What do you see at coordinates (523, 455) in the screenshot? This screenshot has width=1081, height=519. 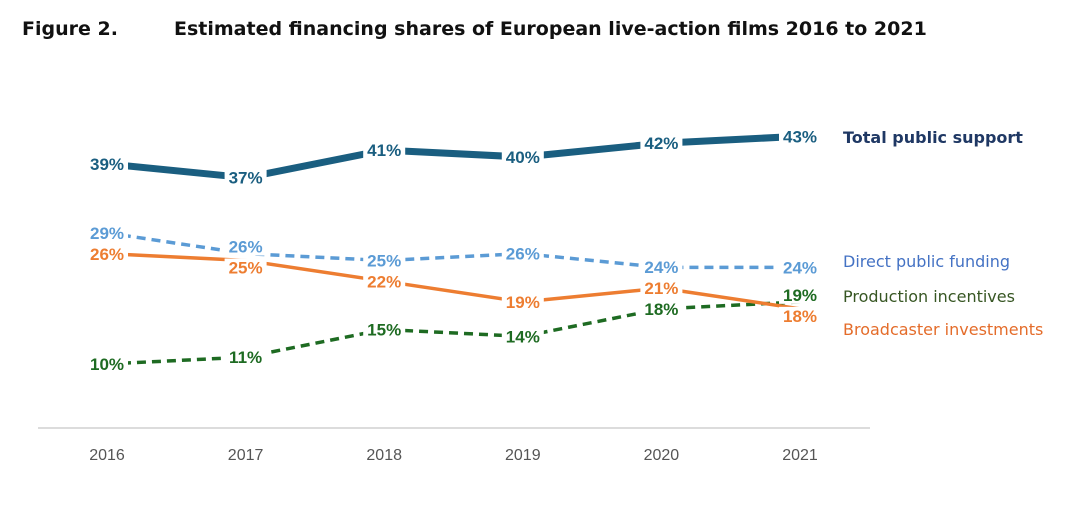 I see `x-tick-label: 2019` at bounding box center [523, 455].